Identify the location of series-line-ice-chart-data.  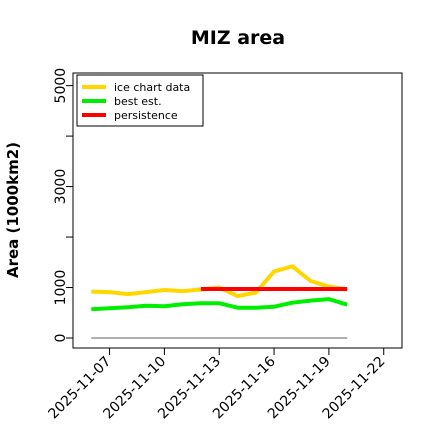
(219, 281).